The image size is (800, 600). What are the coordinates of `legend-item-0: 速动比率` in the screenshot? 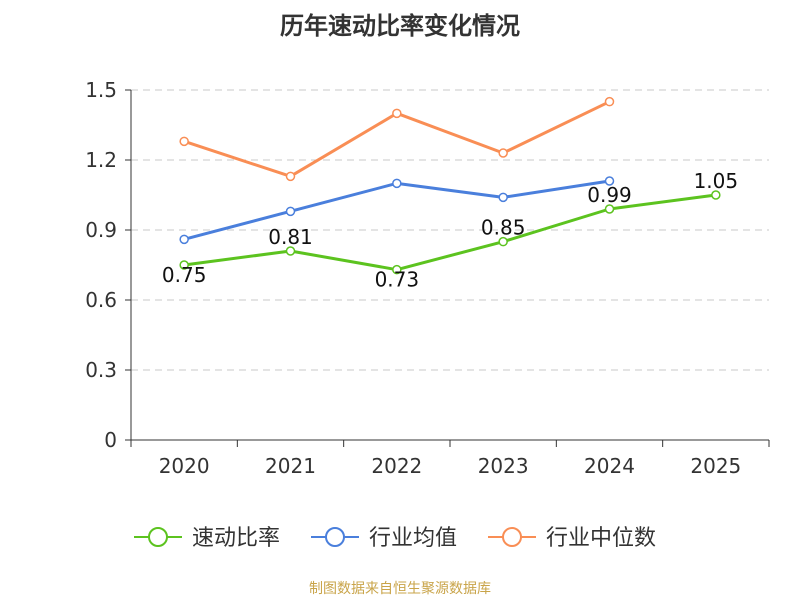 It's located at (207, 538).